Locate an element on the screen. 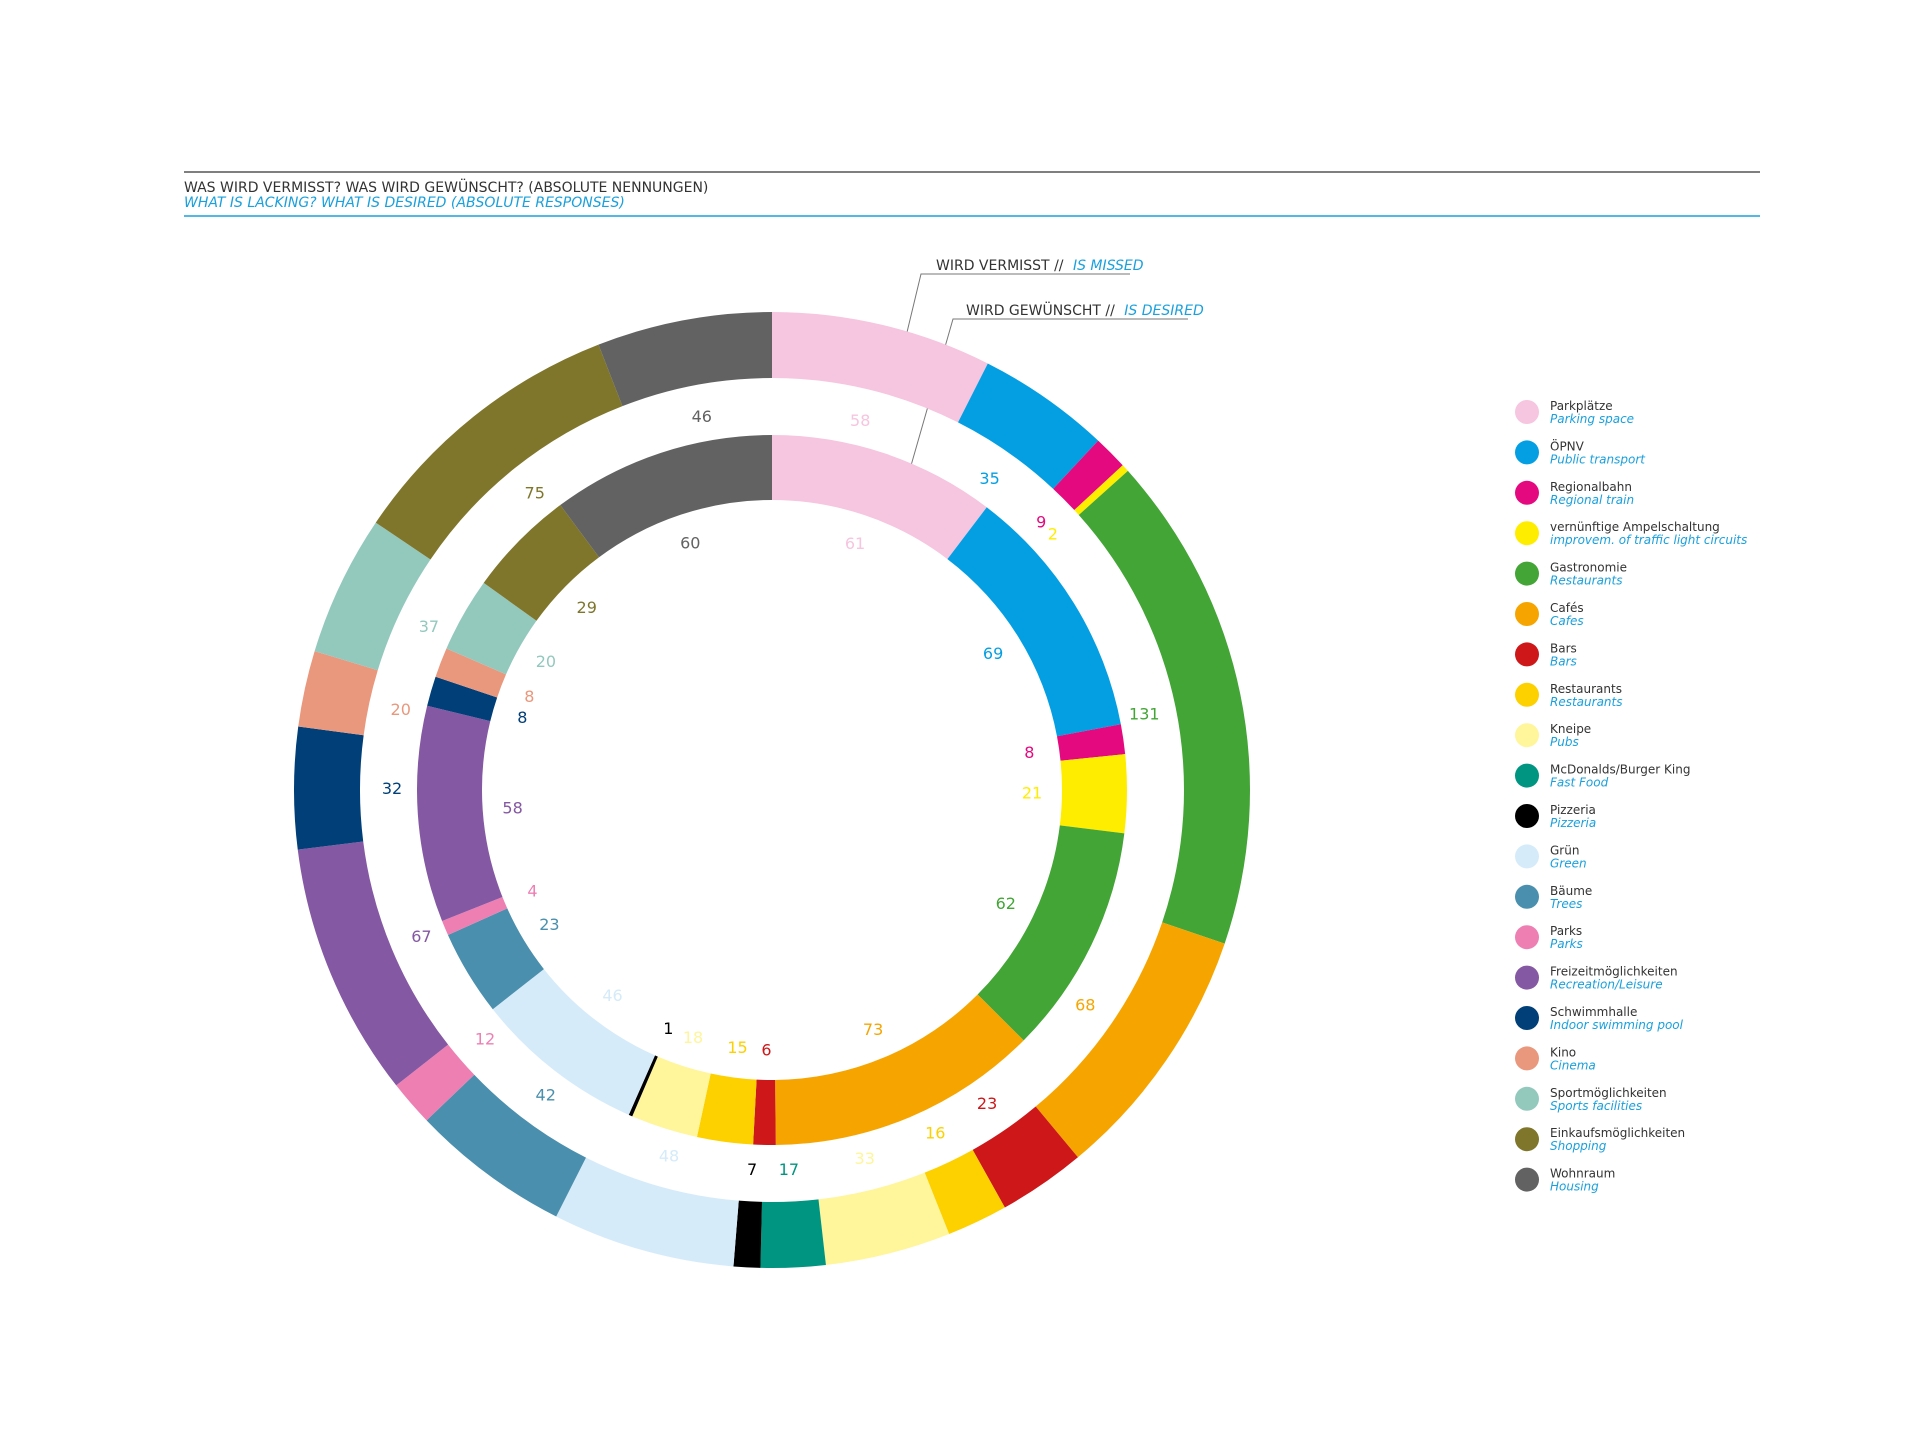 This screenshot has height=1440, width=1920. inner-ring-value-parkplaetze: 61 is located at coordinates (855, 543).